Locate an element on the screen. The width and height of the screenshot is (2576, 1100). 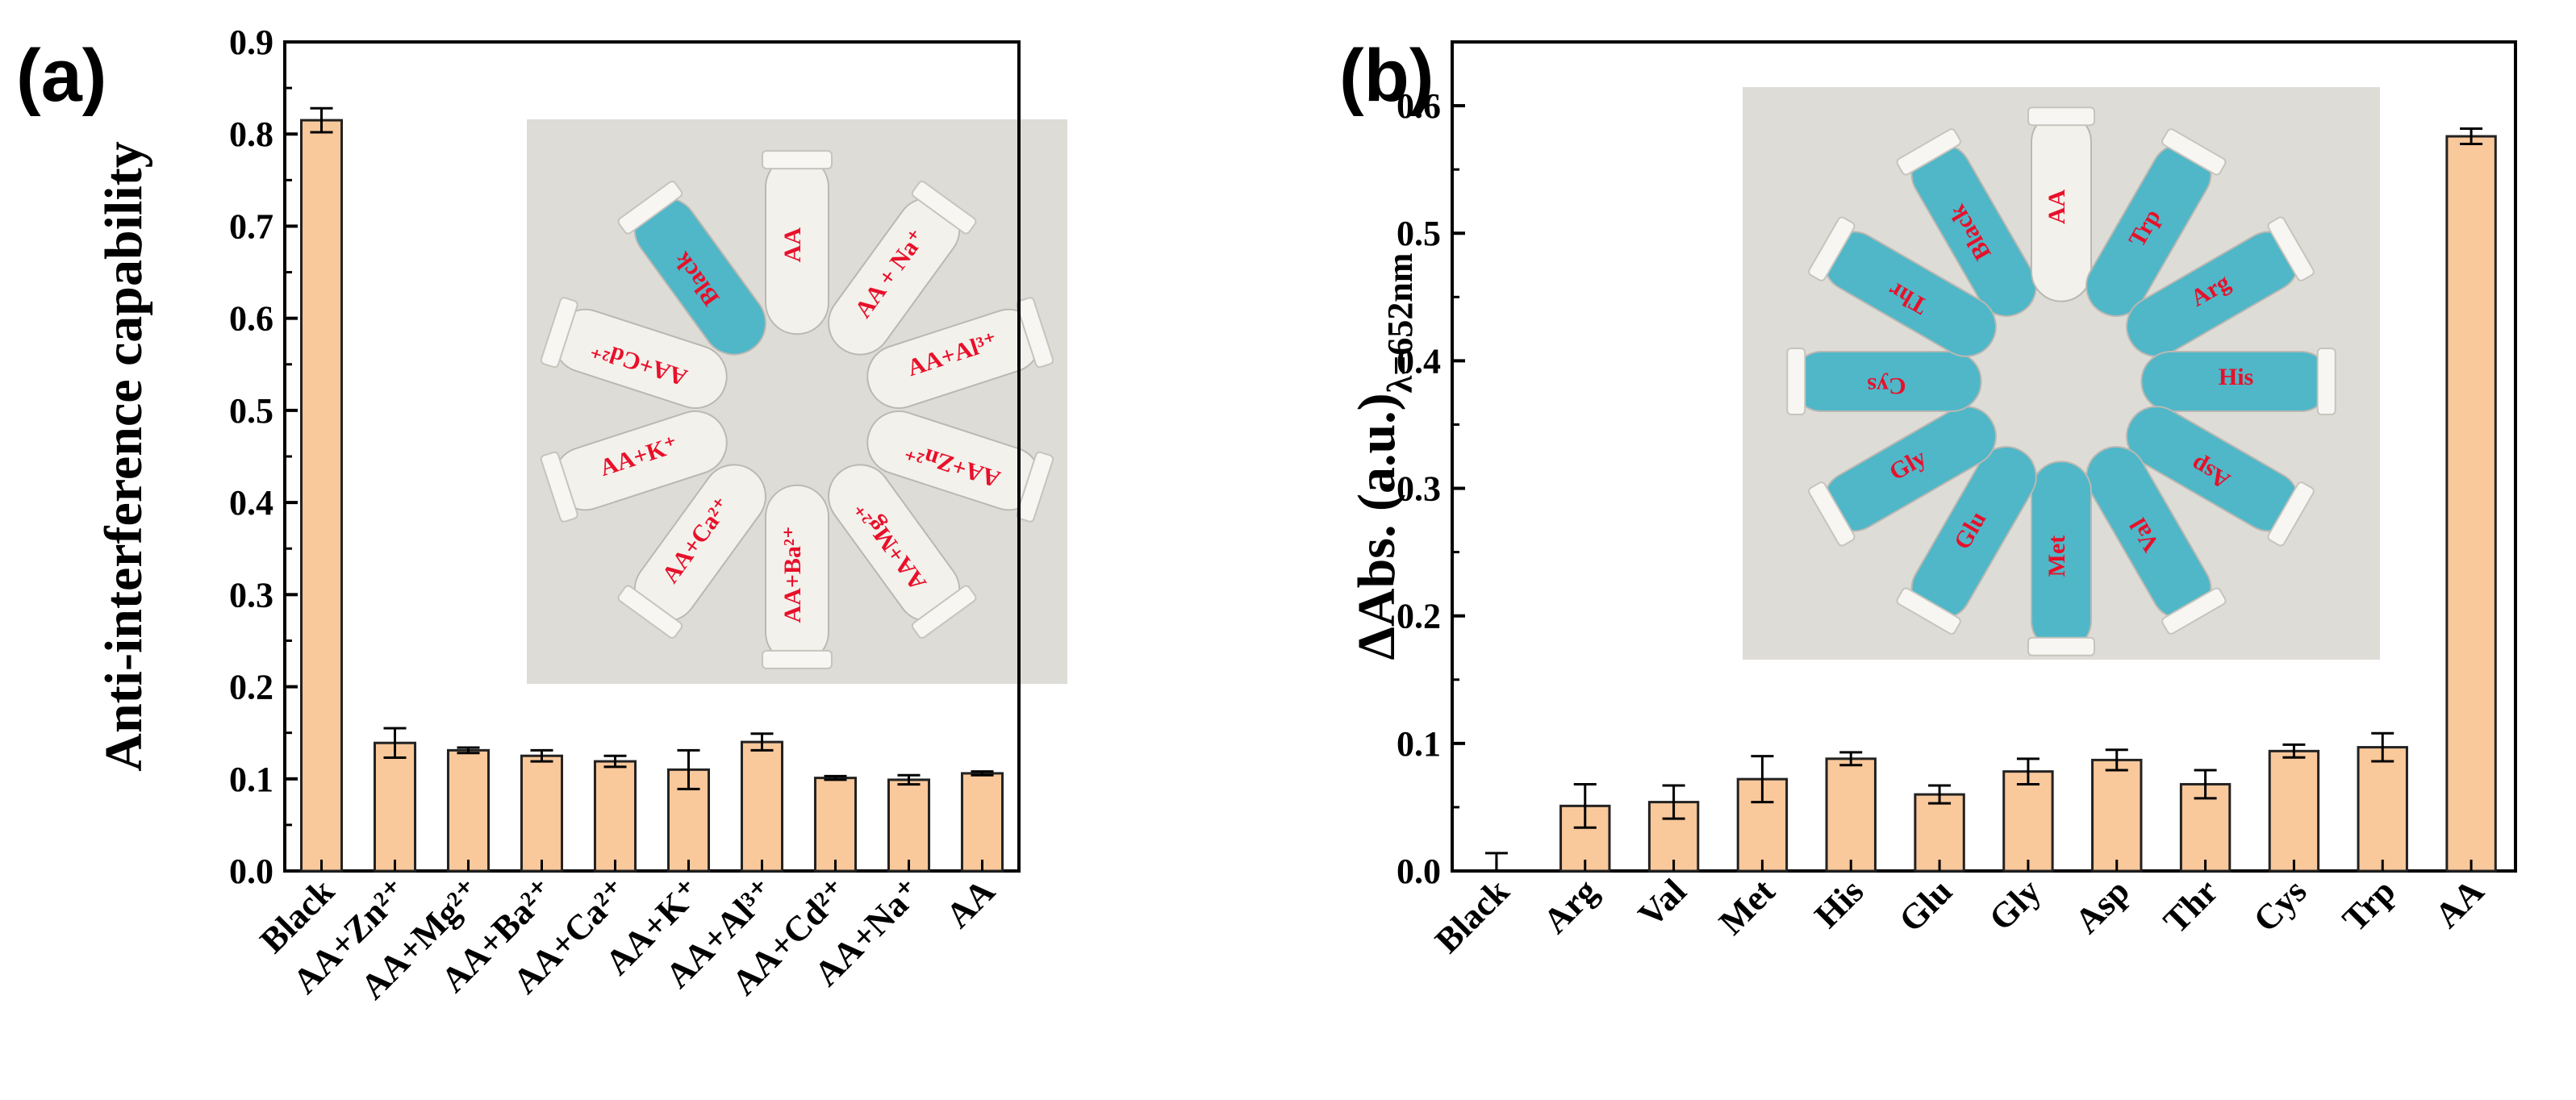
category-label: His is located at coordinates (1839, 903).